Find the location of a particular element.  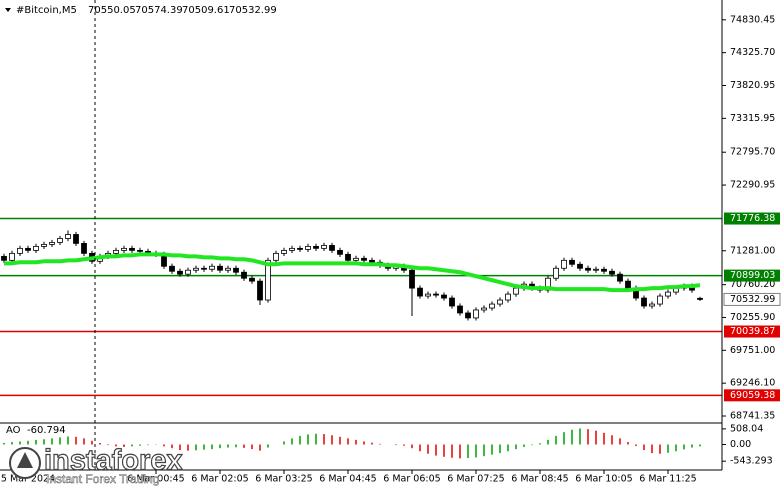

moving-average is located at coordinates (352, 272).